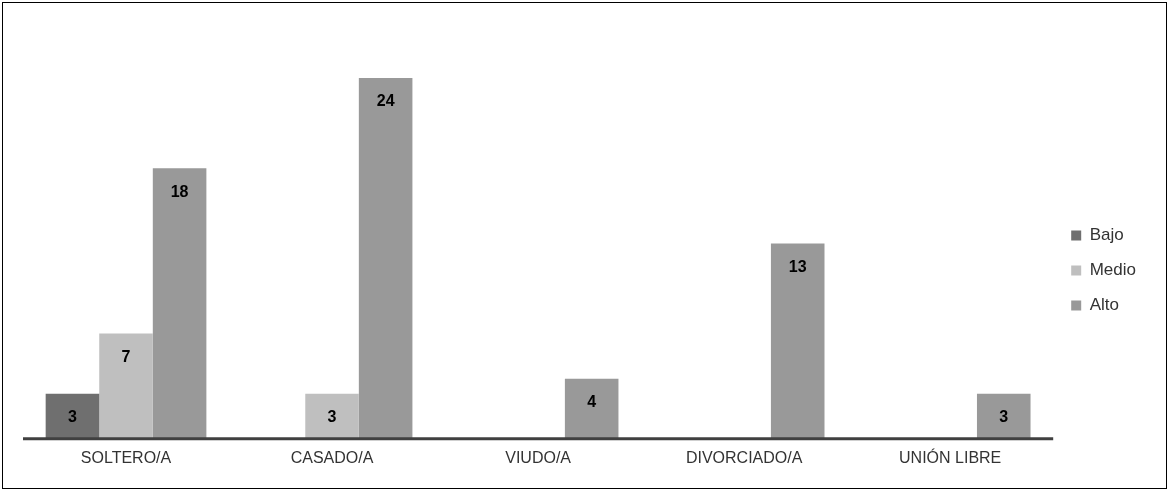 The height and width of the screenshot is (491, 1169). Describe the element at coordinates (1113, 270) in the screenshot. I see `legend-label: Medio` at that location.